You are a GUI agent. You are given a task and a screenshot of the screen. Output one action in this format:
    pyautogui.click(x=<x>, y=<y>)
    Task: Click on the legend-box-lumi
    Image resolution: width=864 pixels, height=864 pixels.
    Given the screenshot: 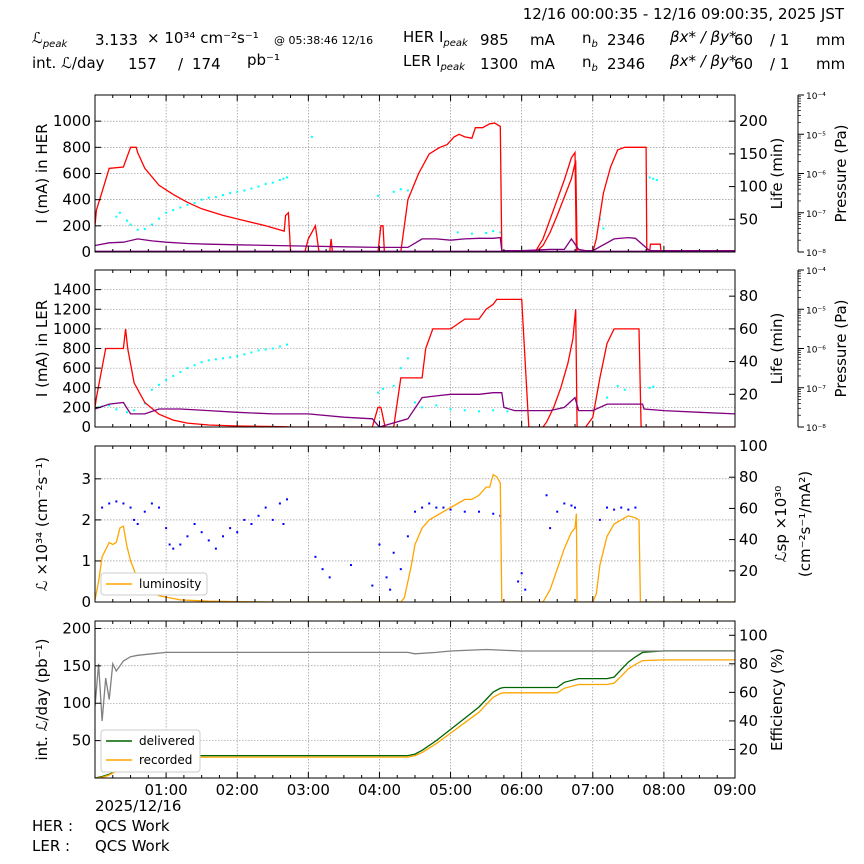 What is the action you would take?
    pyautogui.click(x=154, y=584)
    